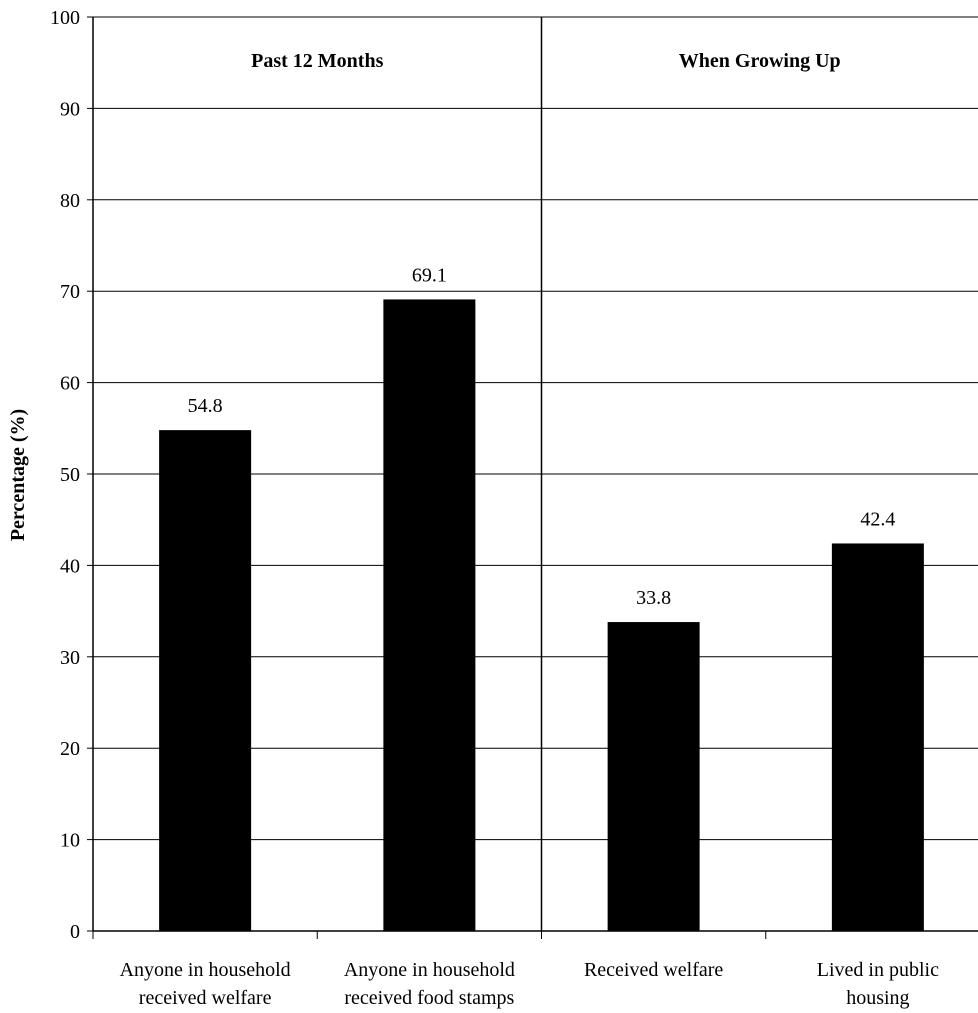 The image size is (978, 1013). What do you see at coordinates (70, 201) in the screenshot?
I see `y-tick-label: 80` at bounding box center [70, 201].